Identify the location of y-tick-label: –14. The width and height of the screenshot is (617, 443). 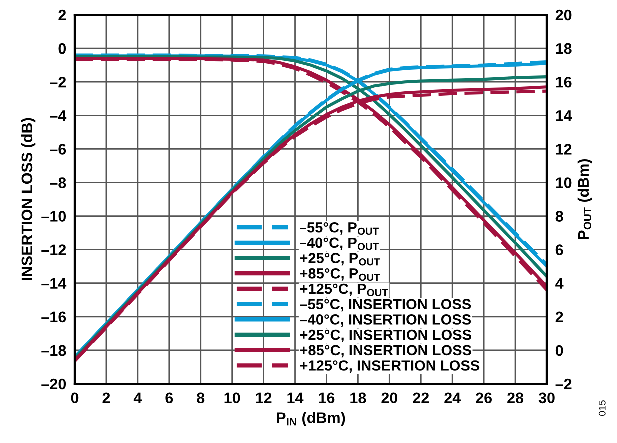
(54, 283).